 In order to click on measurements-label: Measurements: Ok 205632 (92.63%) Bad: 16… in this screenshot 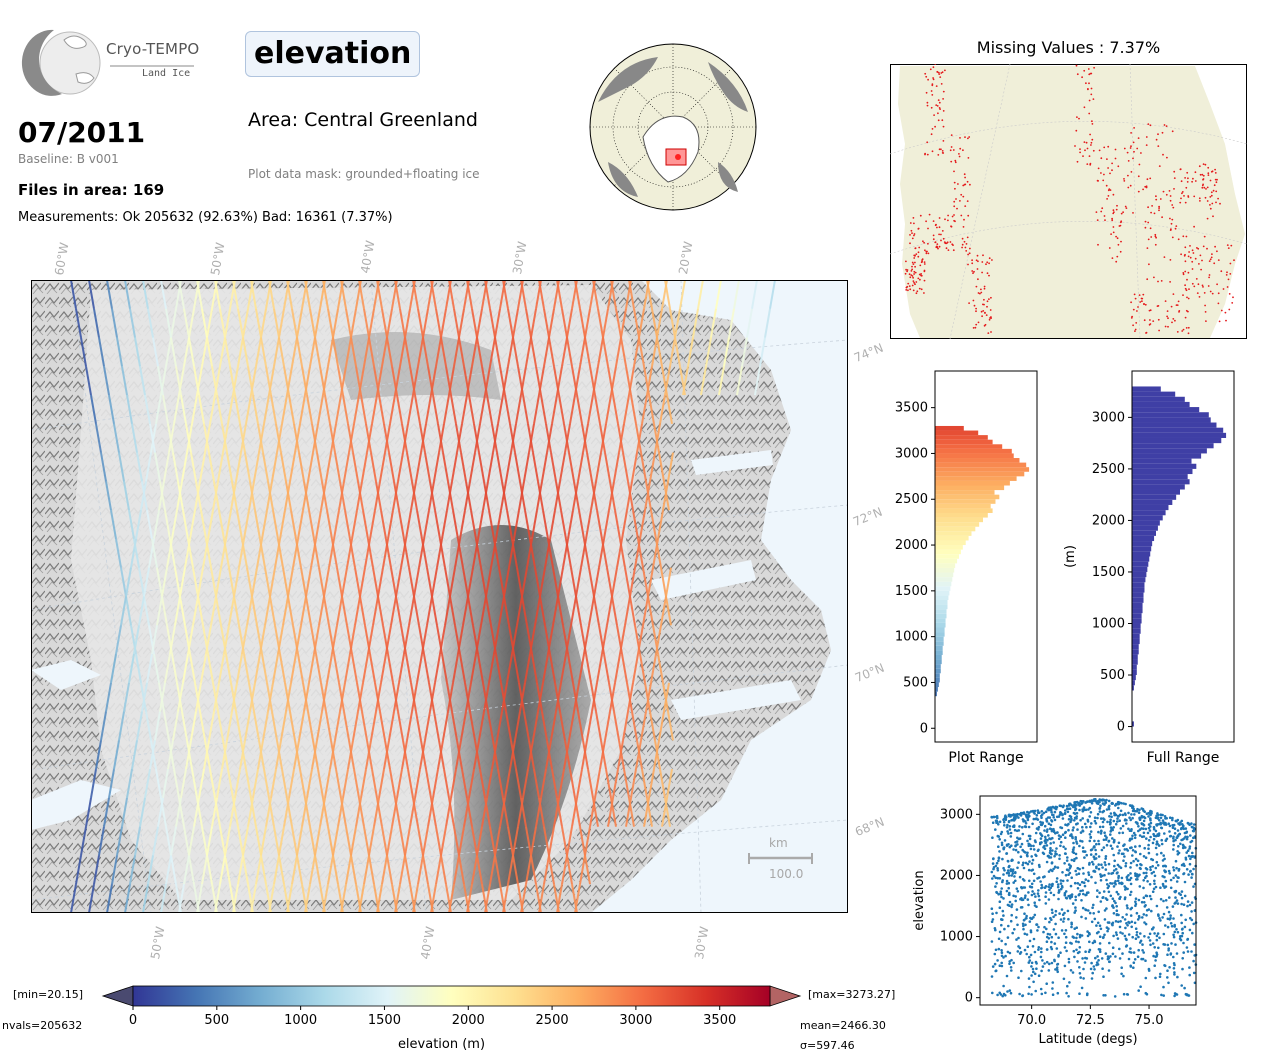, I will do `click(205, 217)`.